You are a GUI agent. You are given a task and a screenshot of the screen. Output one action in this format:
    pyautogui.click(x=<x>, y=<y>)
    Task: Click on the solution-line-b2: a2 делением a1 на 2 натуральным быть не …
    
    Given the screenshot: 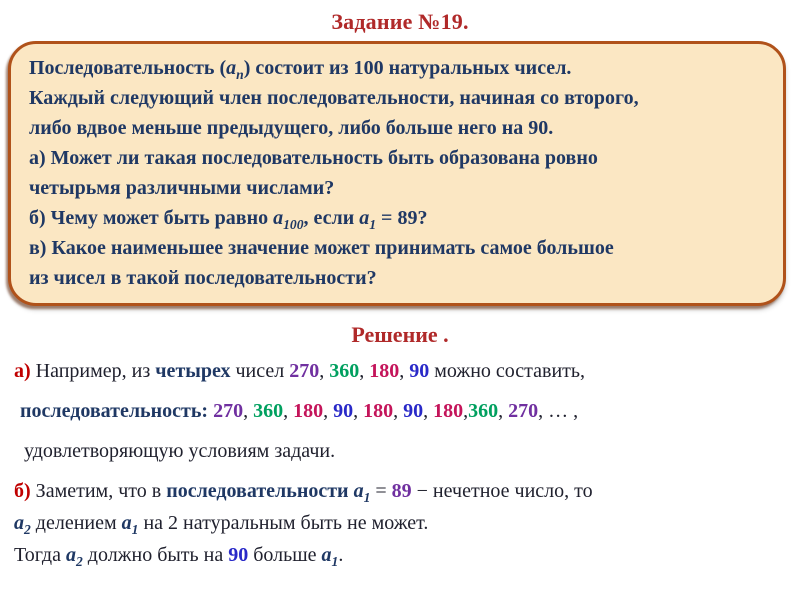 What is the action you would take?
    pyautogui.click(x=221, y=524)
    